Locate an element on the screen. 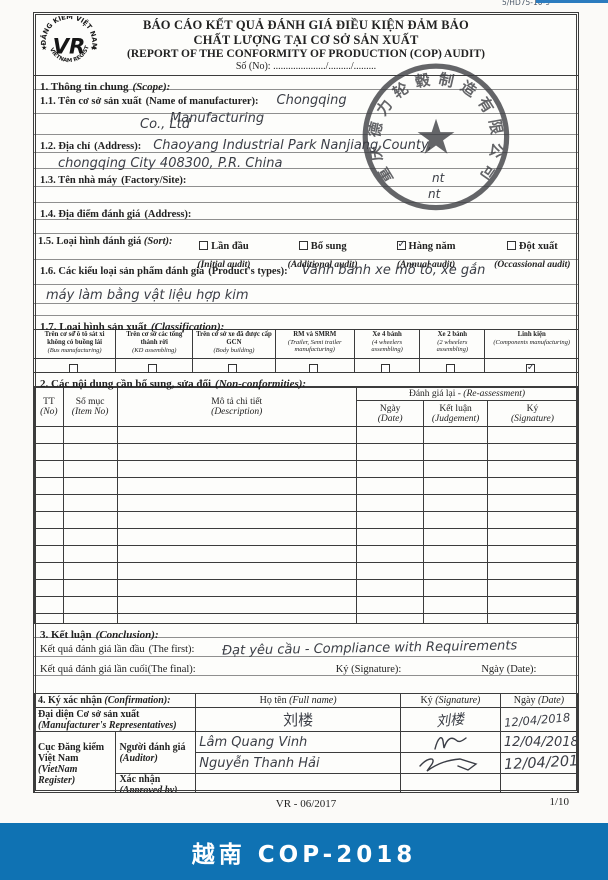 This screenshot has width=608, height=880. col-header-sign: Ký (Signature) is located at coordinates (450, 700).